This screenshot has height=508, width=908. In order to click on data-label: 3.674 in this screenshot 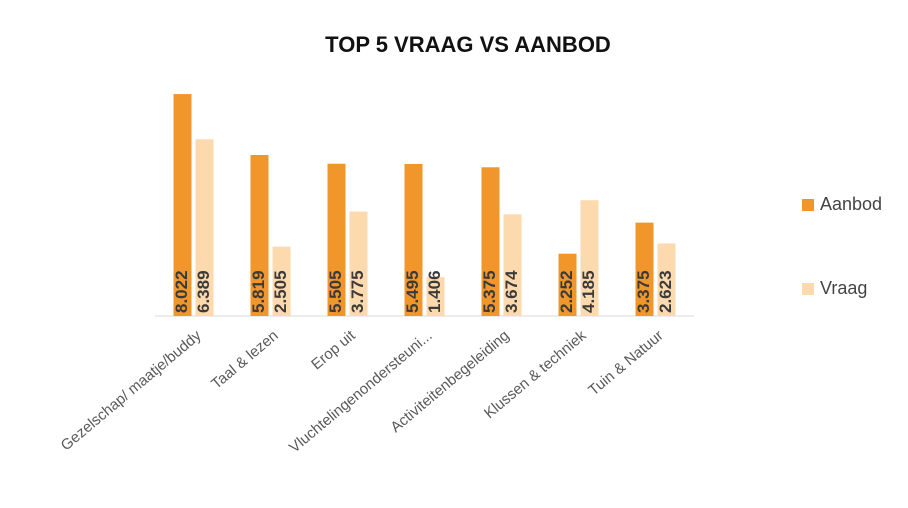, I will do `click(511, 291)`.